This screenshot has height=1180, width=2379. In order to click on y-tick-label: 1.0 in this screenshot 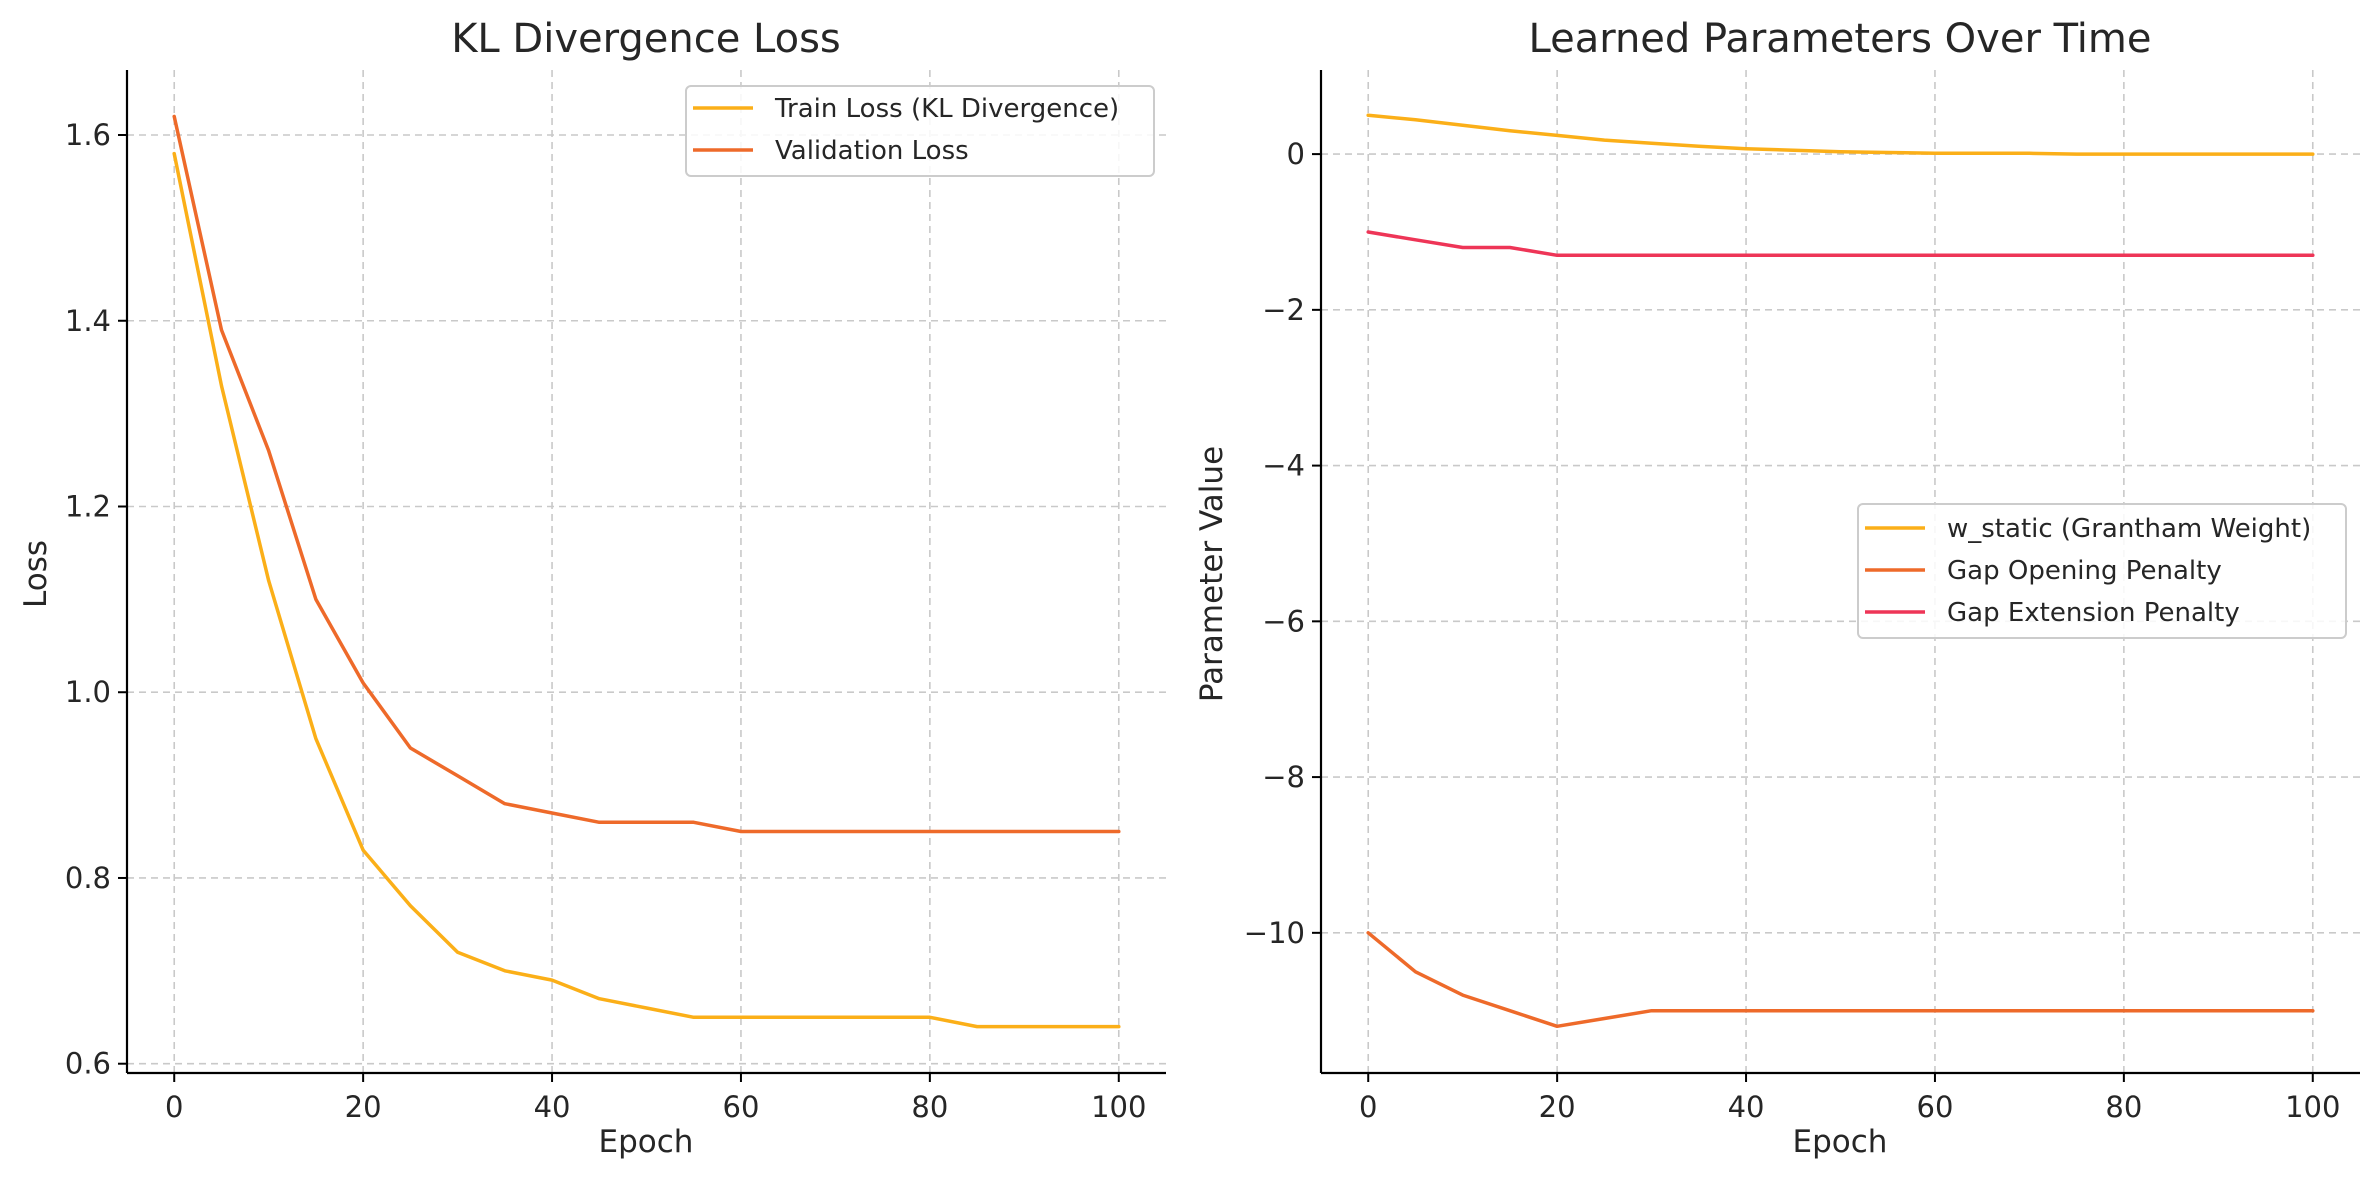, I will do `click(88, 692)`.